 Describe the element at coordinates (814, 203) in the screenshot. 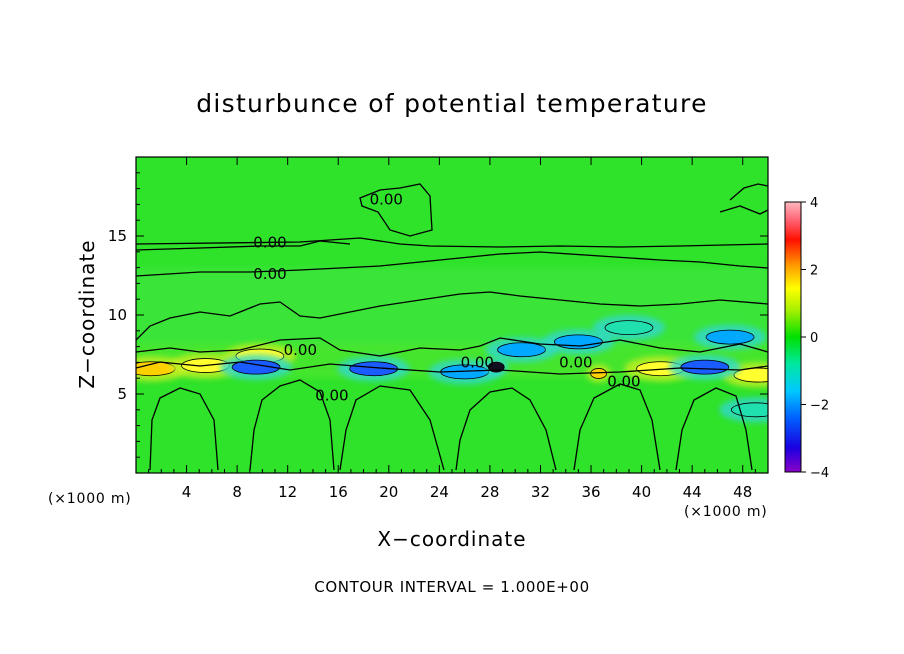

I see `colorbar-tick-label: 4` at that location.